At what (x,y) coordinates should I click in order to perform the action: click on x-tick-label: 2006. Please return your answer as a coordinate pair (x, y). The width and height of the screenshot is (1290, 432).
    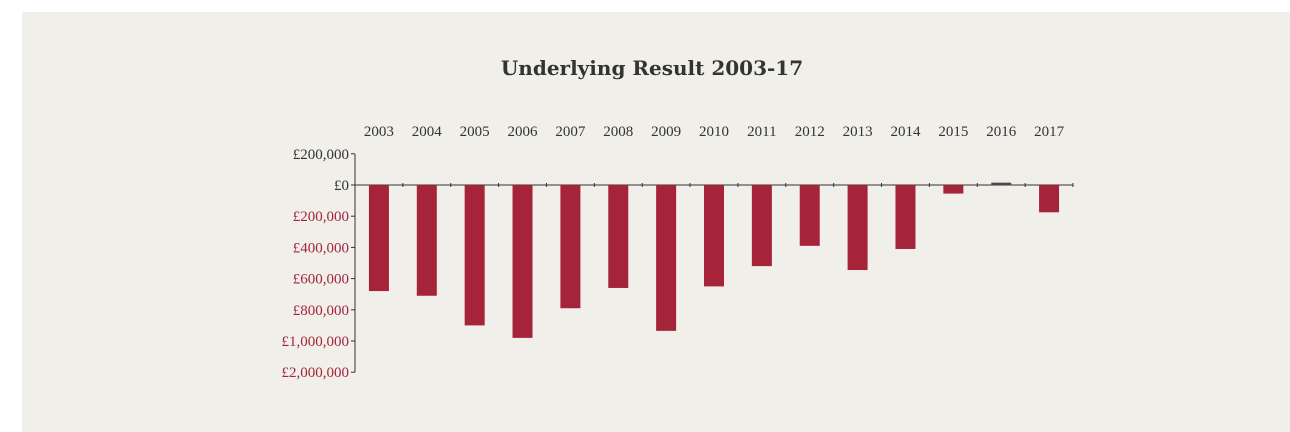
    Looking at the image, I should click on (523, 132).